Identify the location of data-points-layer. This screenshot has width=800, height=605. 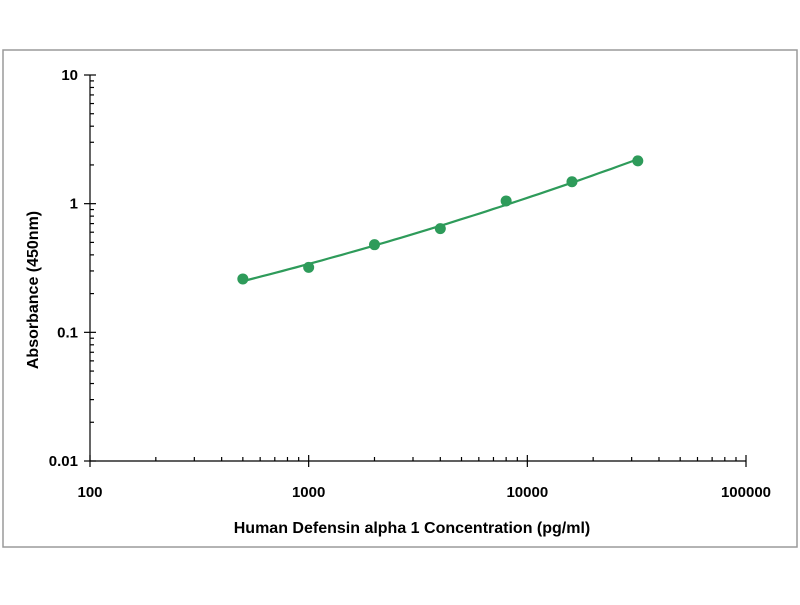
(440, 220).